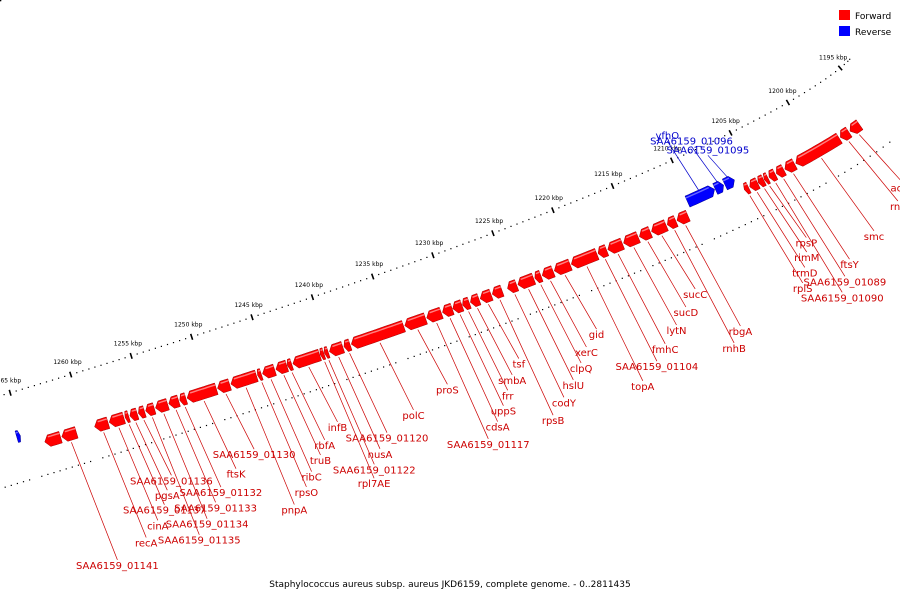  I want to click on scale-tick-label: 1215 kbp, so click(608, 174).